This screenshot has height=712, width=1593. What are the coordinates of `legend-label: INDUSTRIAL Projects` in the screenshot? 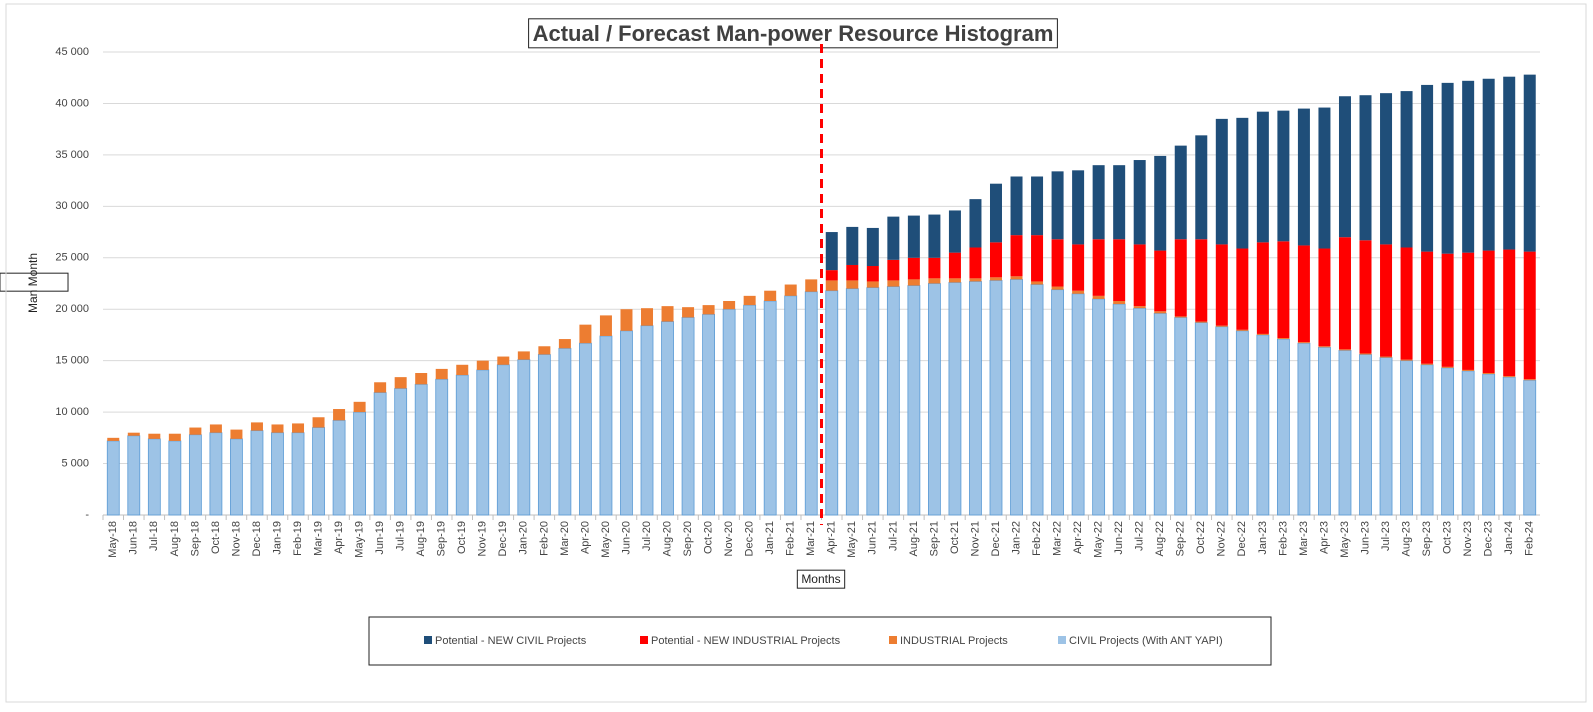 It's located at (954, 641).